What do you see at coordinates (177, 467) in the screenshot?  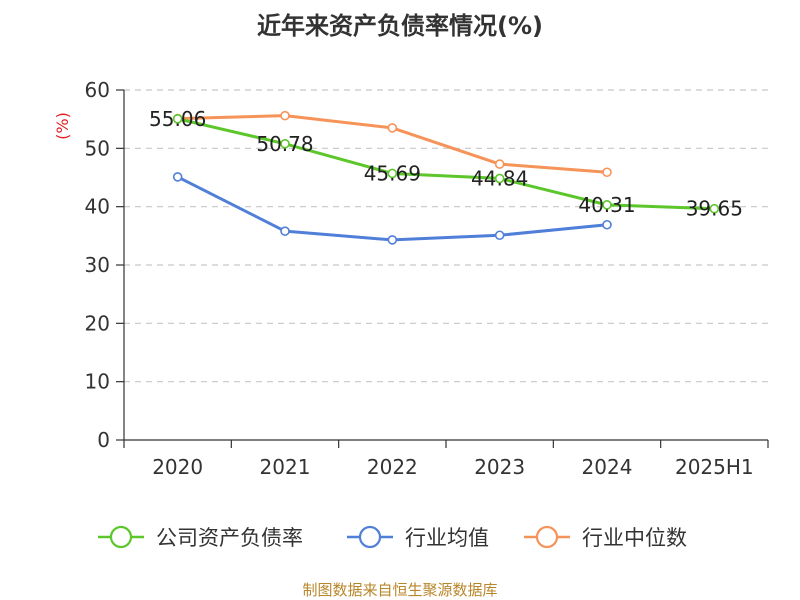 I see `x-tick-label: 2020` at bounding box center [177, 467].